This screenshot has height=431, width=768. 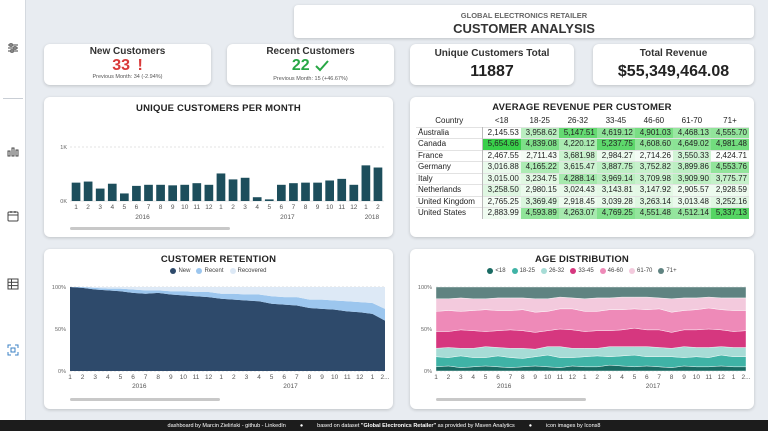 What do you see at coordinates (616, 120) in the screenshot?
I see `column-header: 33-45` at bounding box center [616, 120].